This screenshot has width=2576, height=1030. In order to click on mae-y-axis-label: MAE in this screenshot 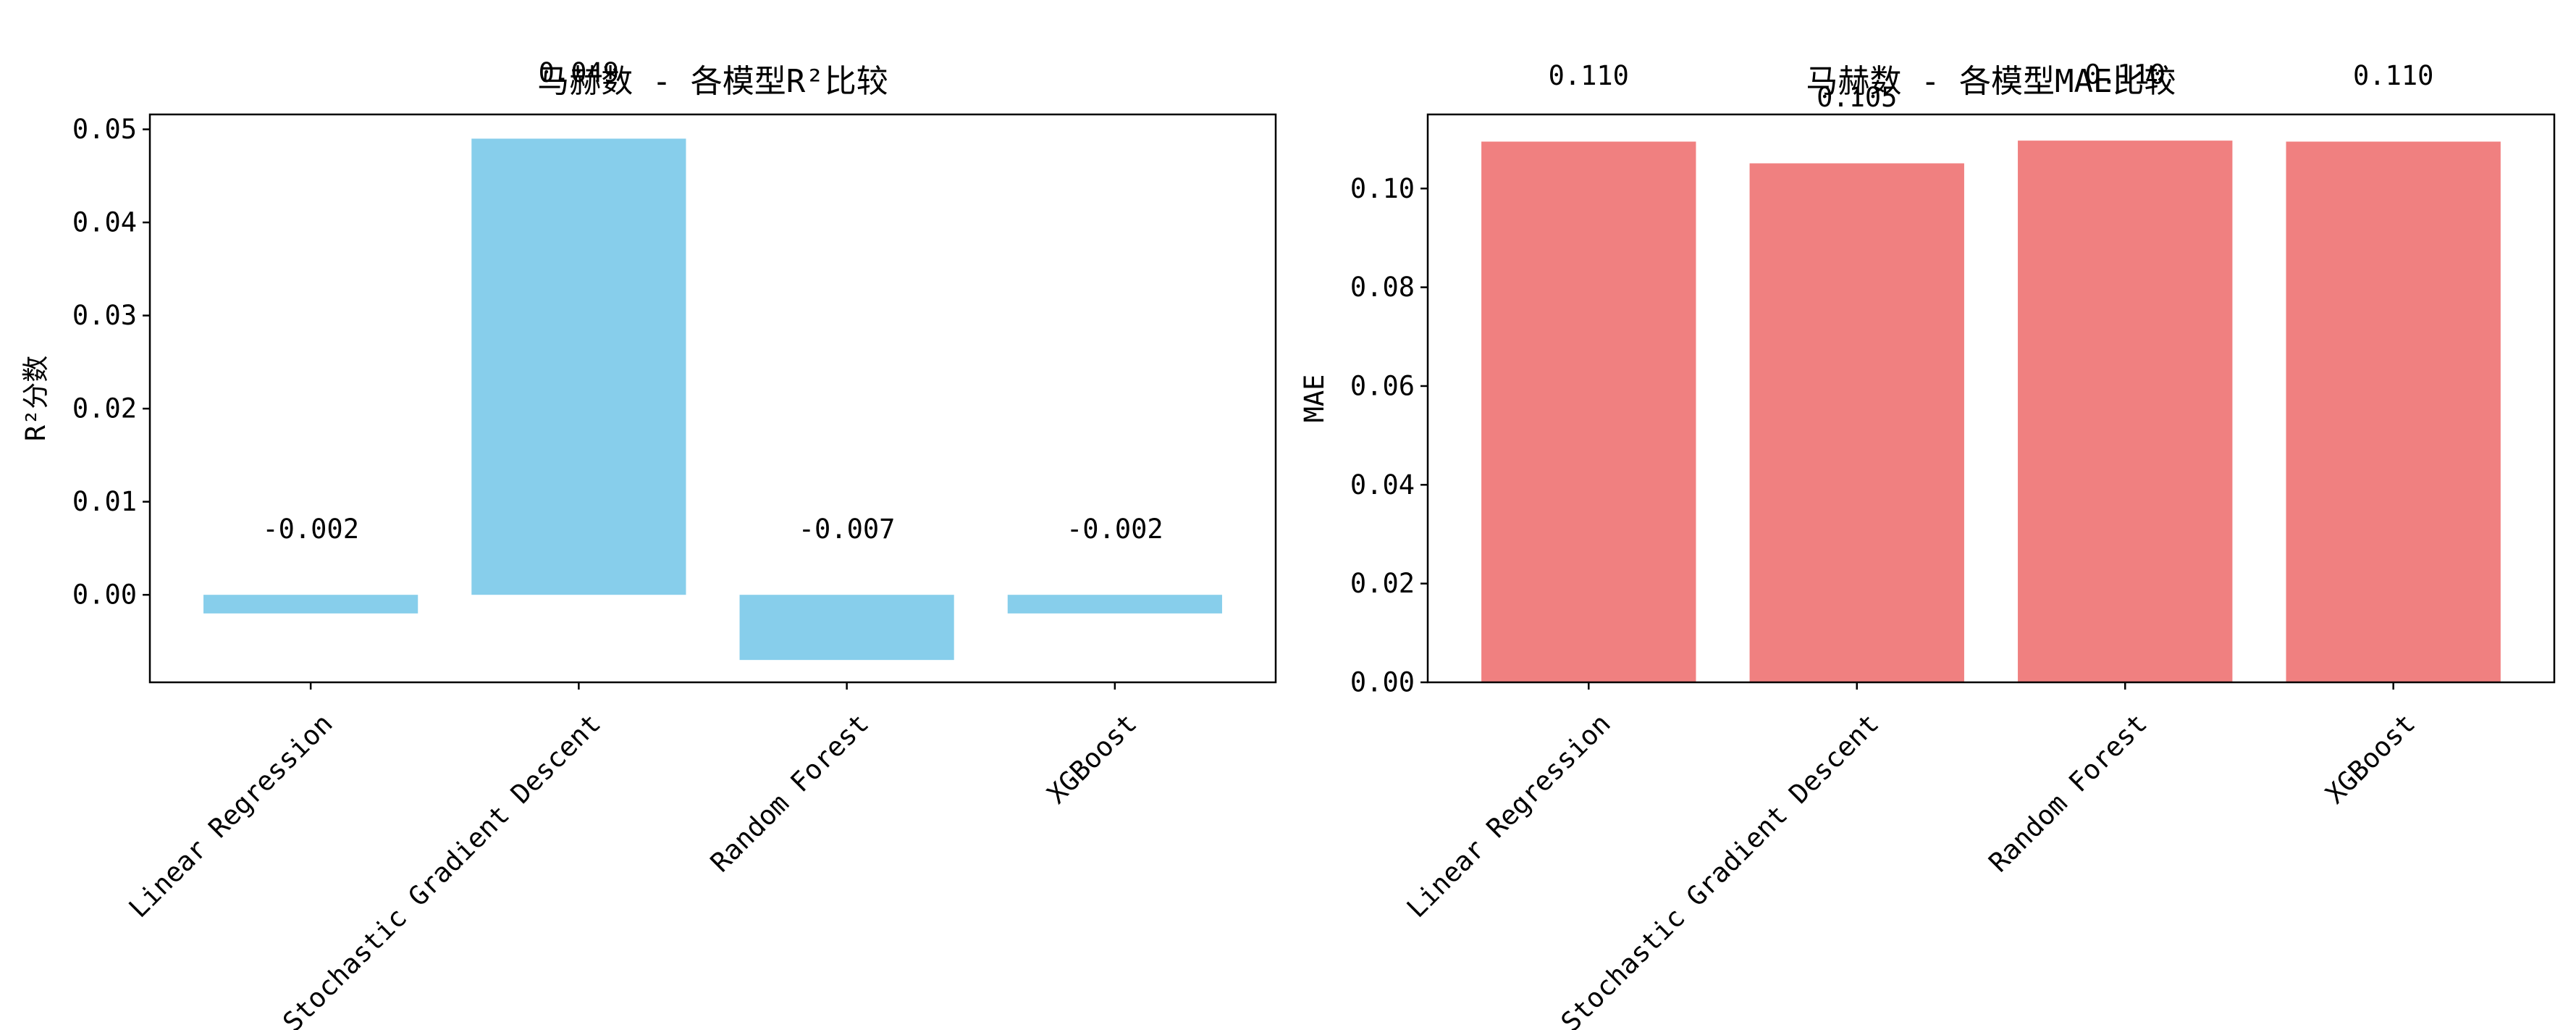, I will do `click(1314, 398)`.